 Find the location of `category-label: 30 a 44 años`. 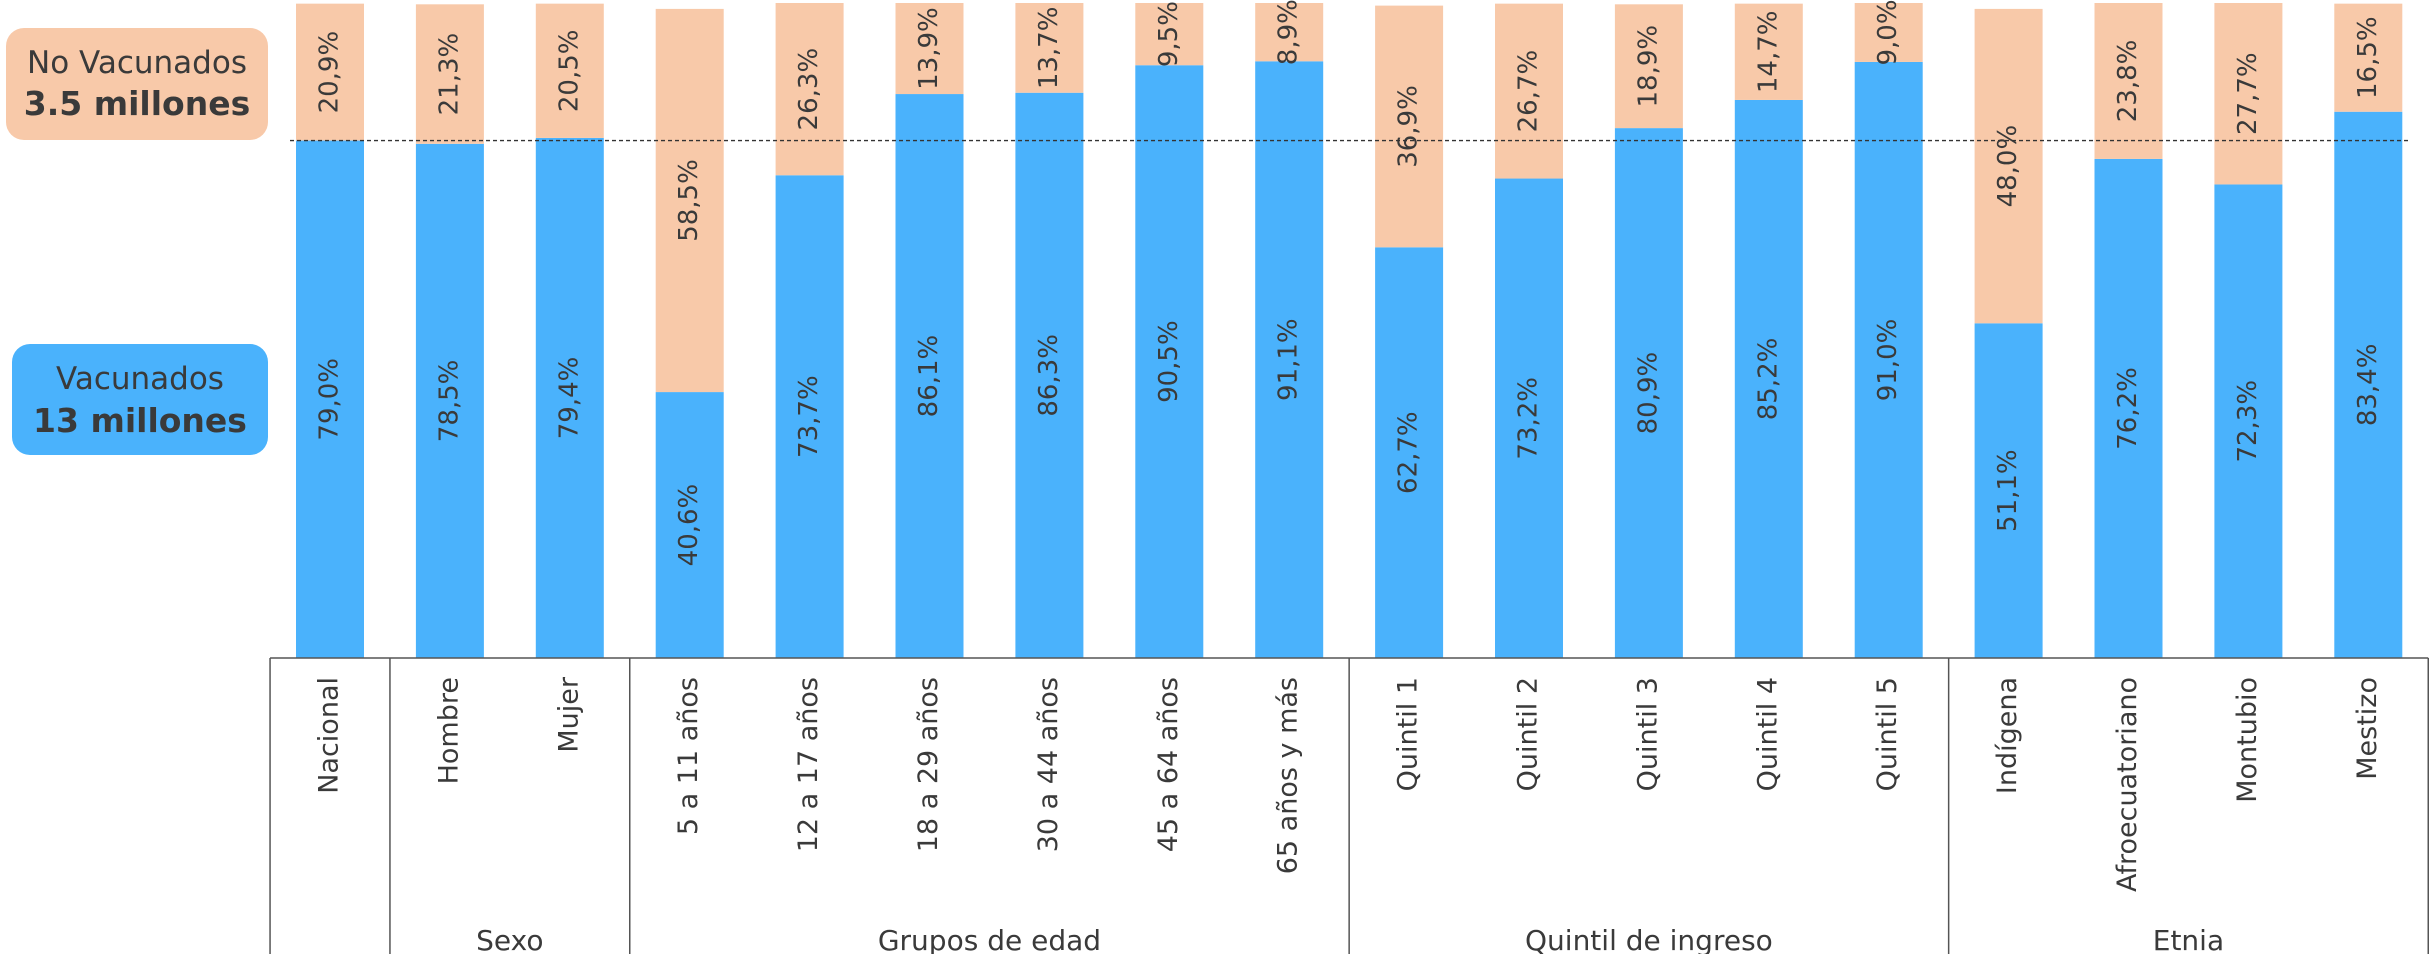

category-label: 30 a 44 años is located at coordinates (1048, 764).